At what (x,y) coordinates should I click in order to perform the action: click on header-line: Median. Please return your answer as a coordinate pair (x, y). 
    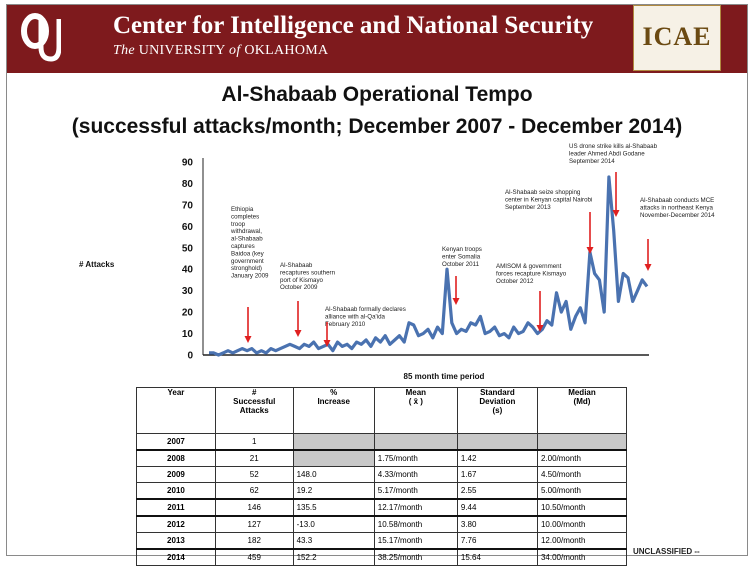
    Looking at the image, I should click on (582, 392).